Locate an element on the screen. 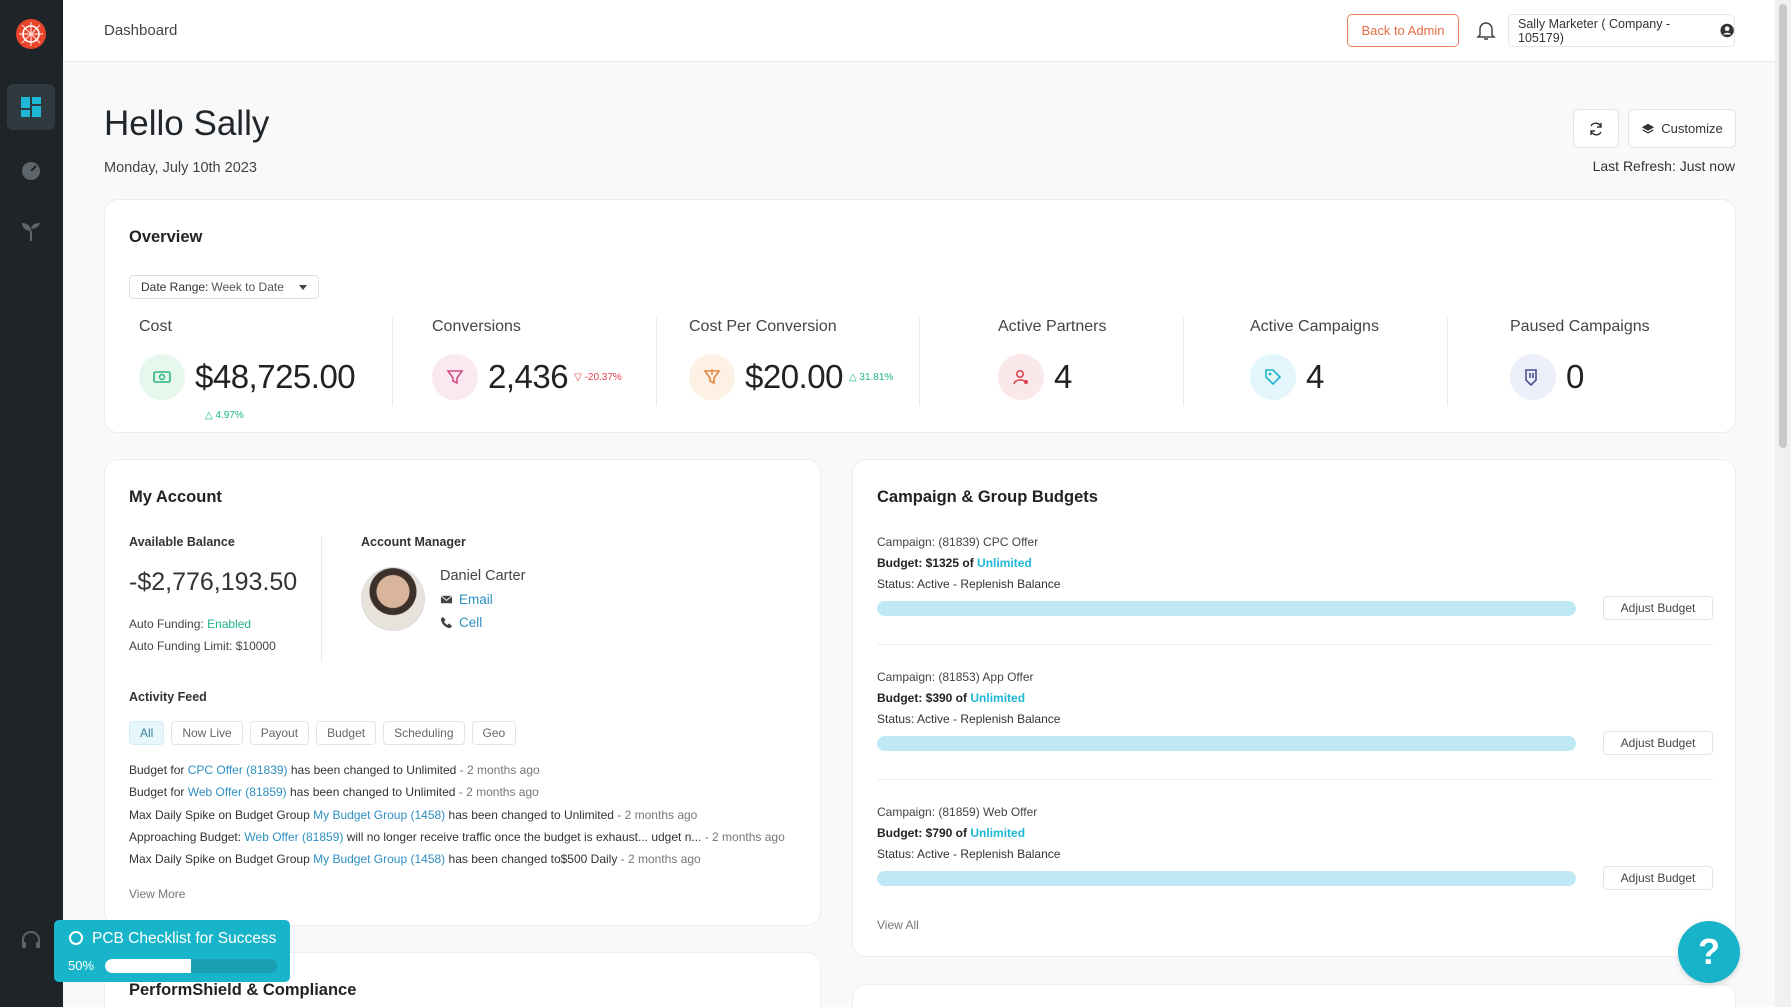  customize-button: Customize is located at coordinates (1682, 128).